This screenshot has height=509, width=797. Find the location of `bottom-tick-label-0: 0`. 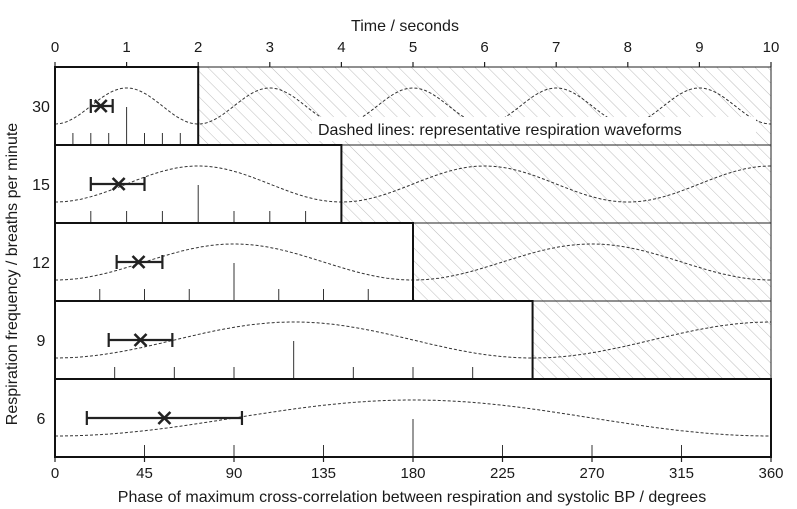

bottom-tick-label-0: 0 is located at coordinates (55, 473).